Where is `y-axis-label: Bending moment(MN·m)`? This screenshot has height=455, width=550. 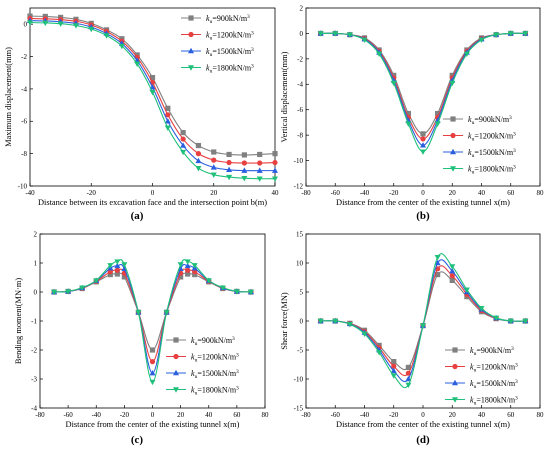 y-axis-label: Bending moment(MN·m) is located at coordinates (18, 321).